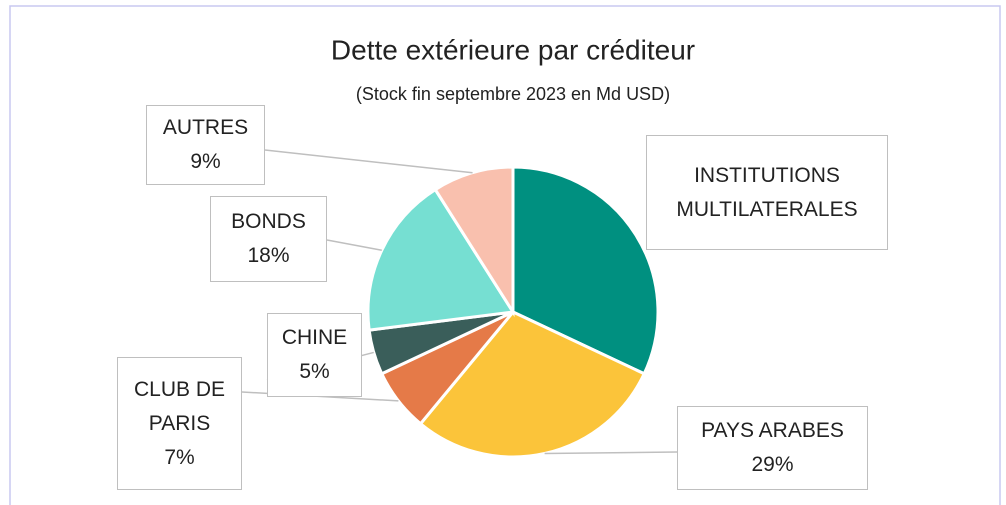  Describe the element at coordinates (513, 49) in the screenshot. I see `chart-title: Dette extérieure par créditeur` at that location.